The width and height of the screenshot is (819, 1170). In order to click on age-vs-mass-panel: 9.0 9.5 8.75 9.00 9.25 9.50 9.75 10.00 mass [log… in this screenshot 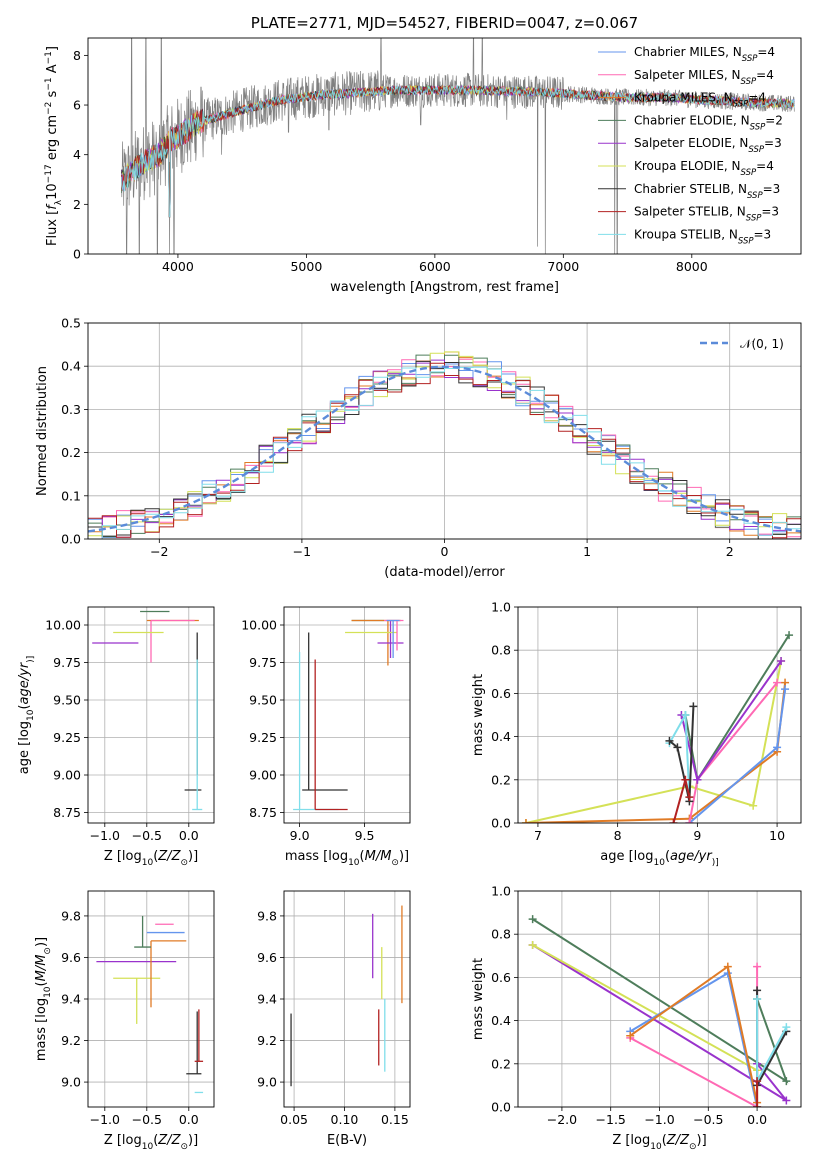, I will do `click(326, 737)`.